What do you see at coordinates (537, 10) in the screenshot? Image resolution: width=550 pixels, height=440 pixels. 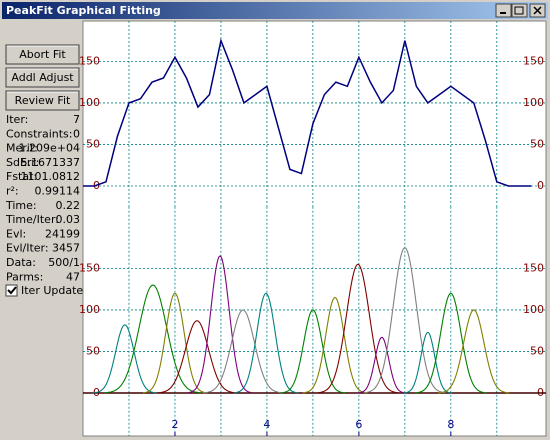 I see `close-icon` at bounding box center [537, 10].